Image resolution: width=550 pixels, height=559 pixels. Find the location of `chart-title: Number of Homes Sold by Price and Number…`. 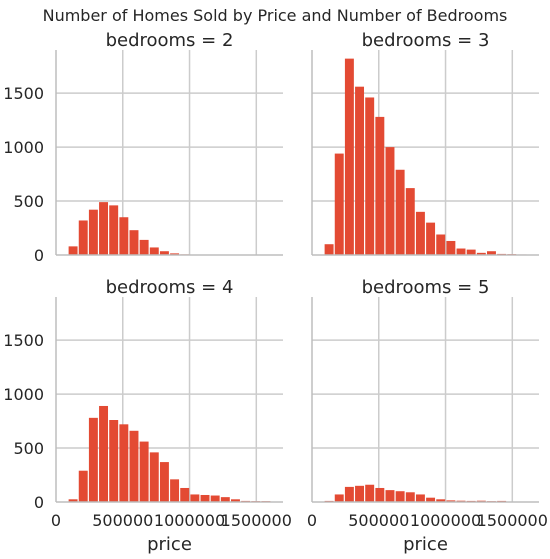

chart-title: Number of Homes Sold by Price and Number… is located at coordinates (275, 15).